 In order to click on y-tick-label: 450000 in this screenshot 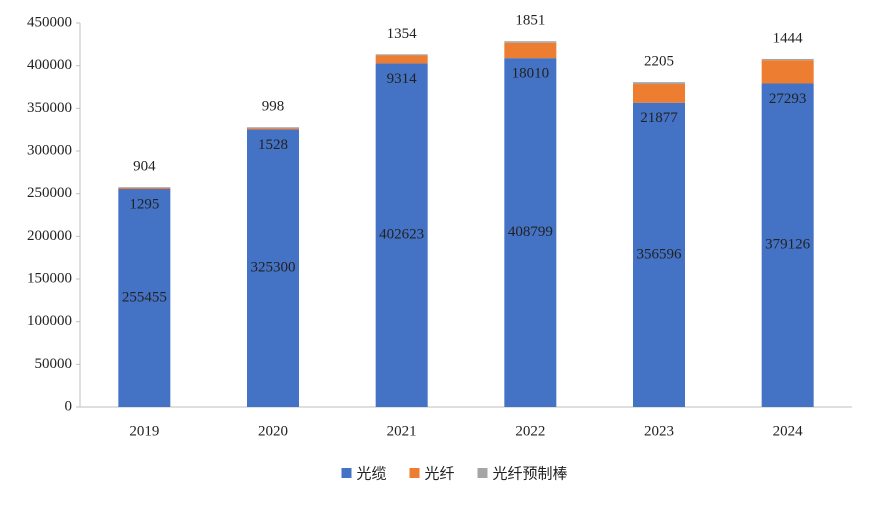, I will do `click(49, 22)`.